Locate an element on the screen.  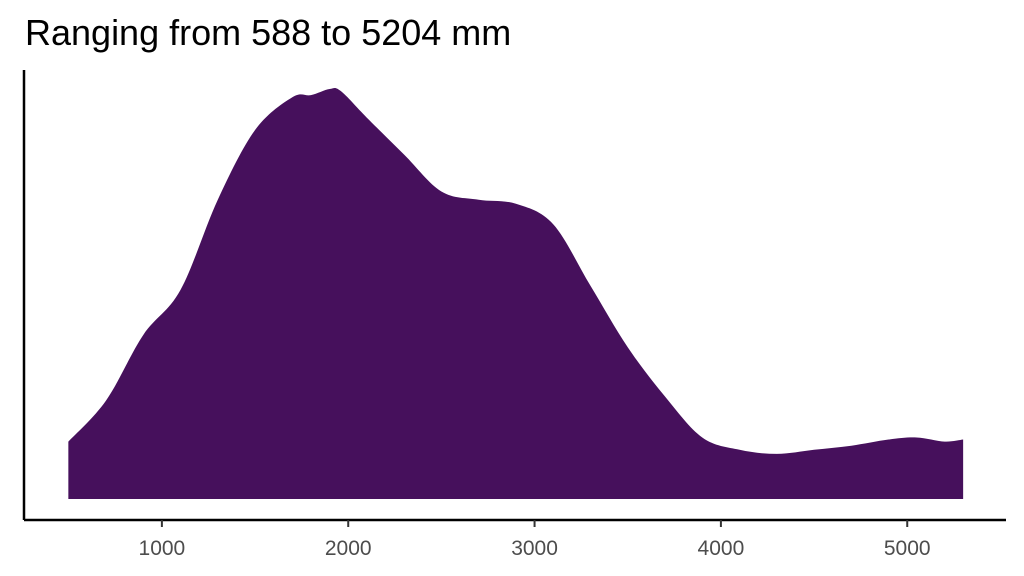
x-tick-label: 4000 is located at coordinates (721, 548).